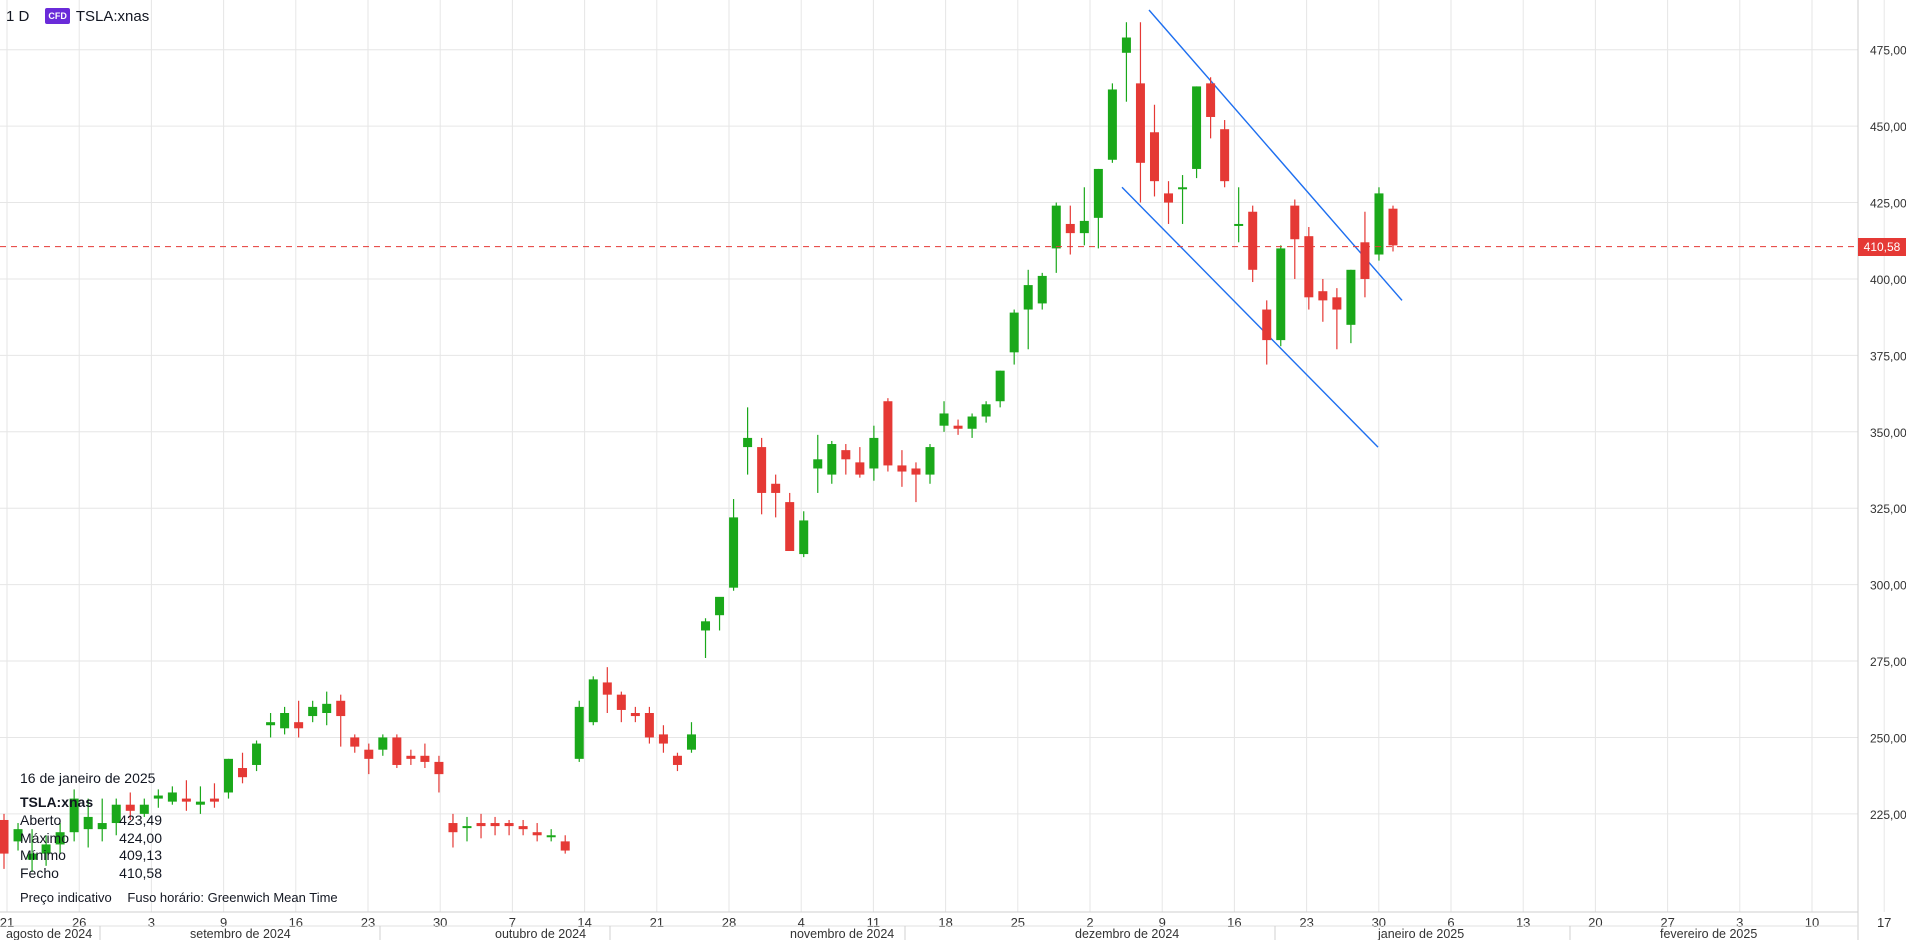 This screenshot has width=1906, height=940. Describe the element at coordinates (112, 16) in the screenshot. I see `symbol-label: TSLA:xnas` at that location.